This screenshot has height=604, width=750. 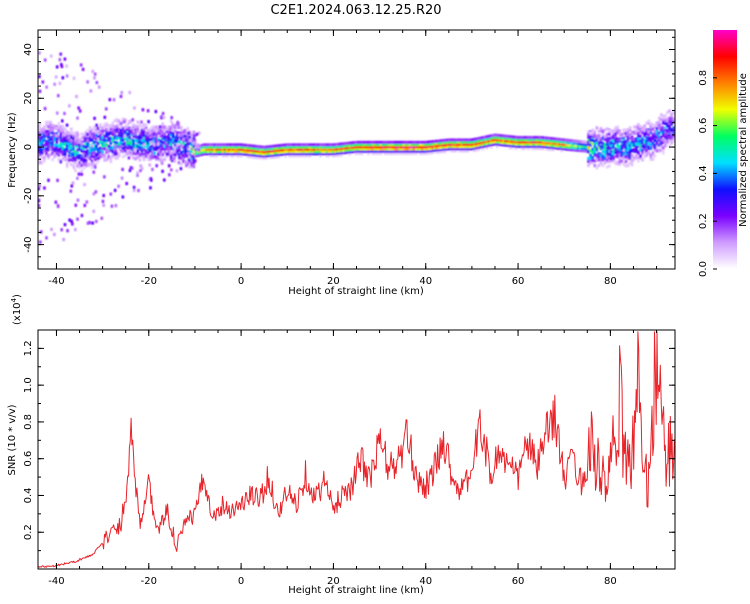 What do you see at coordinates (703, 269) in the screenshot?
I see `colorbar-tick-label: 0.0` at bounding box center [703, 269].